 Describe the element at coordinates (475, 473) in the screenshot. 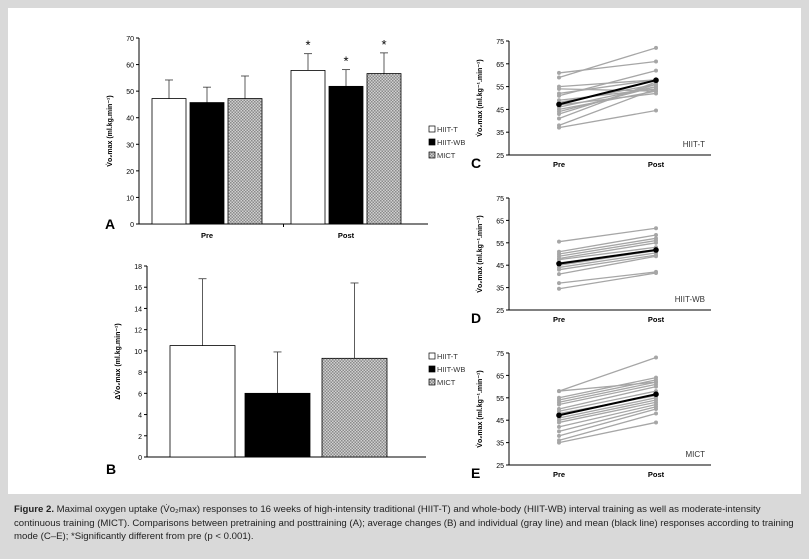

I see `panel-label: E` at that location.